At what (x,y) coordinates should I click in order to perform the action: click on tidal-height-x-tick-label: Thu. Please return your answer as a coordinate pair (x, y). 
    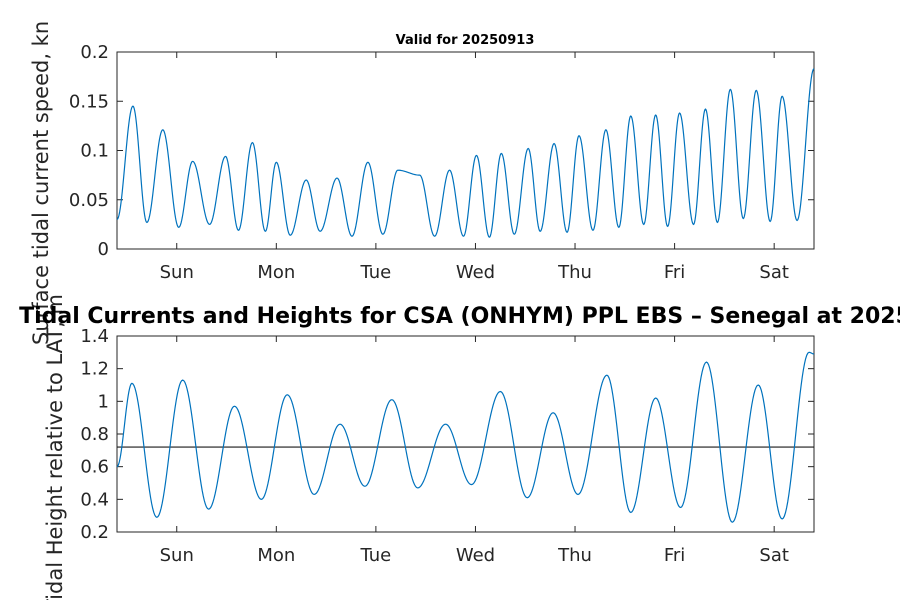
    Looking at the image, I should click on (574, 555).